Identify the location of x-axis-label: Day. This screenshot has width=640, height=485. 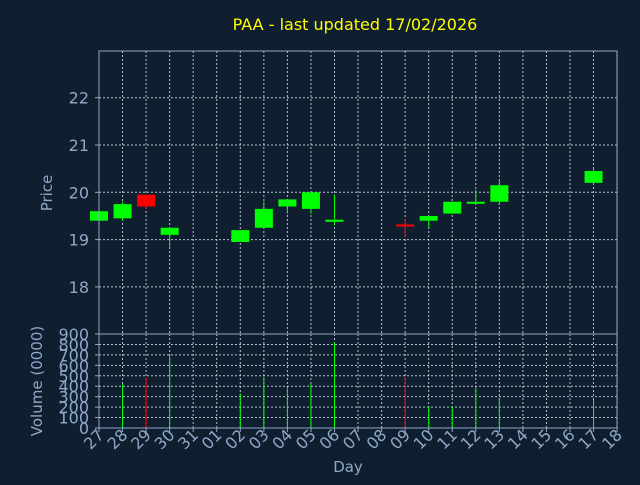
(348, 467).